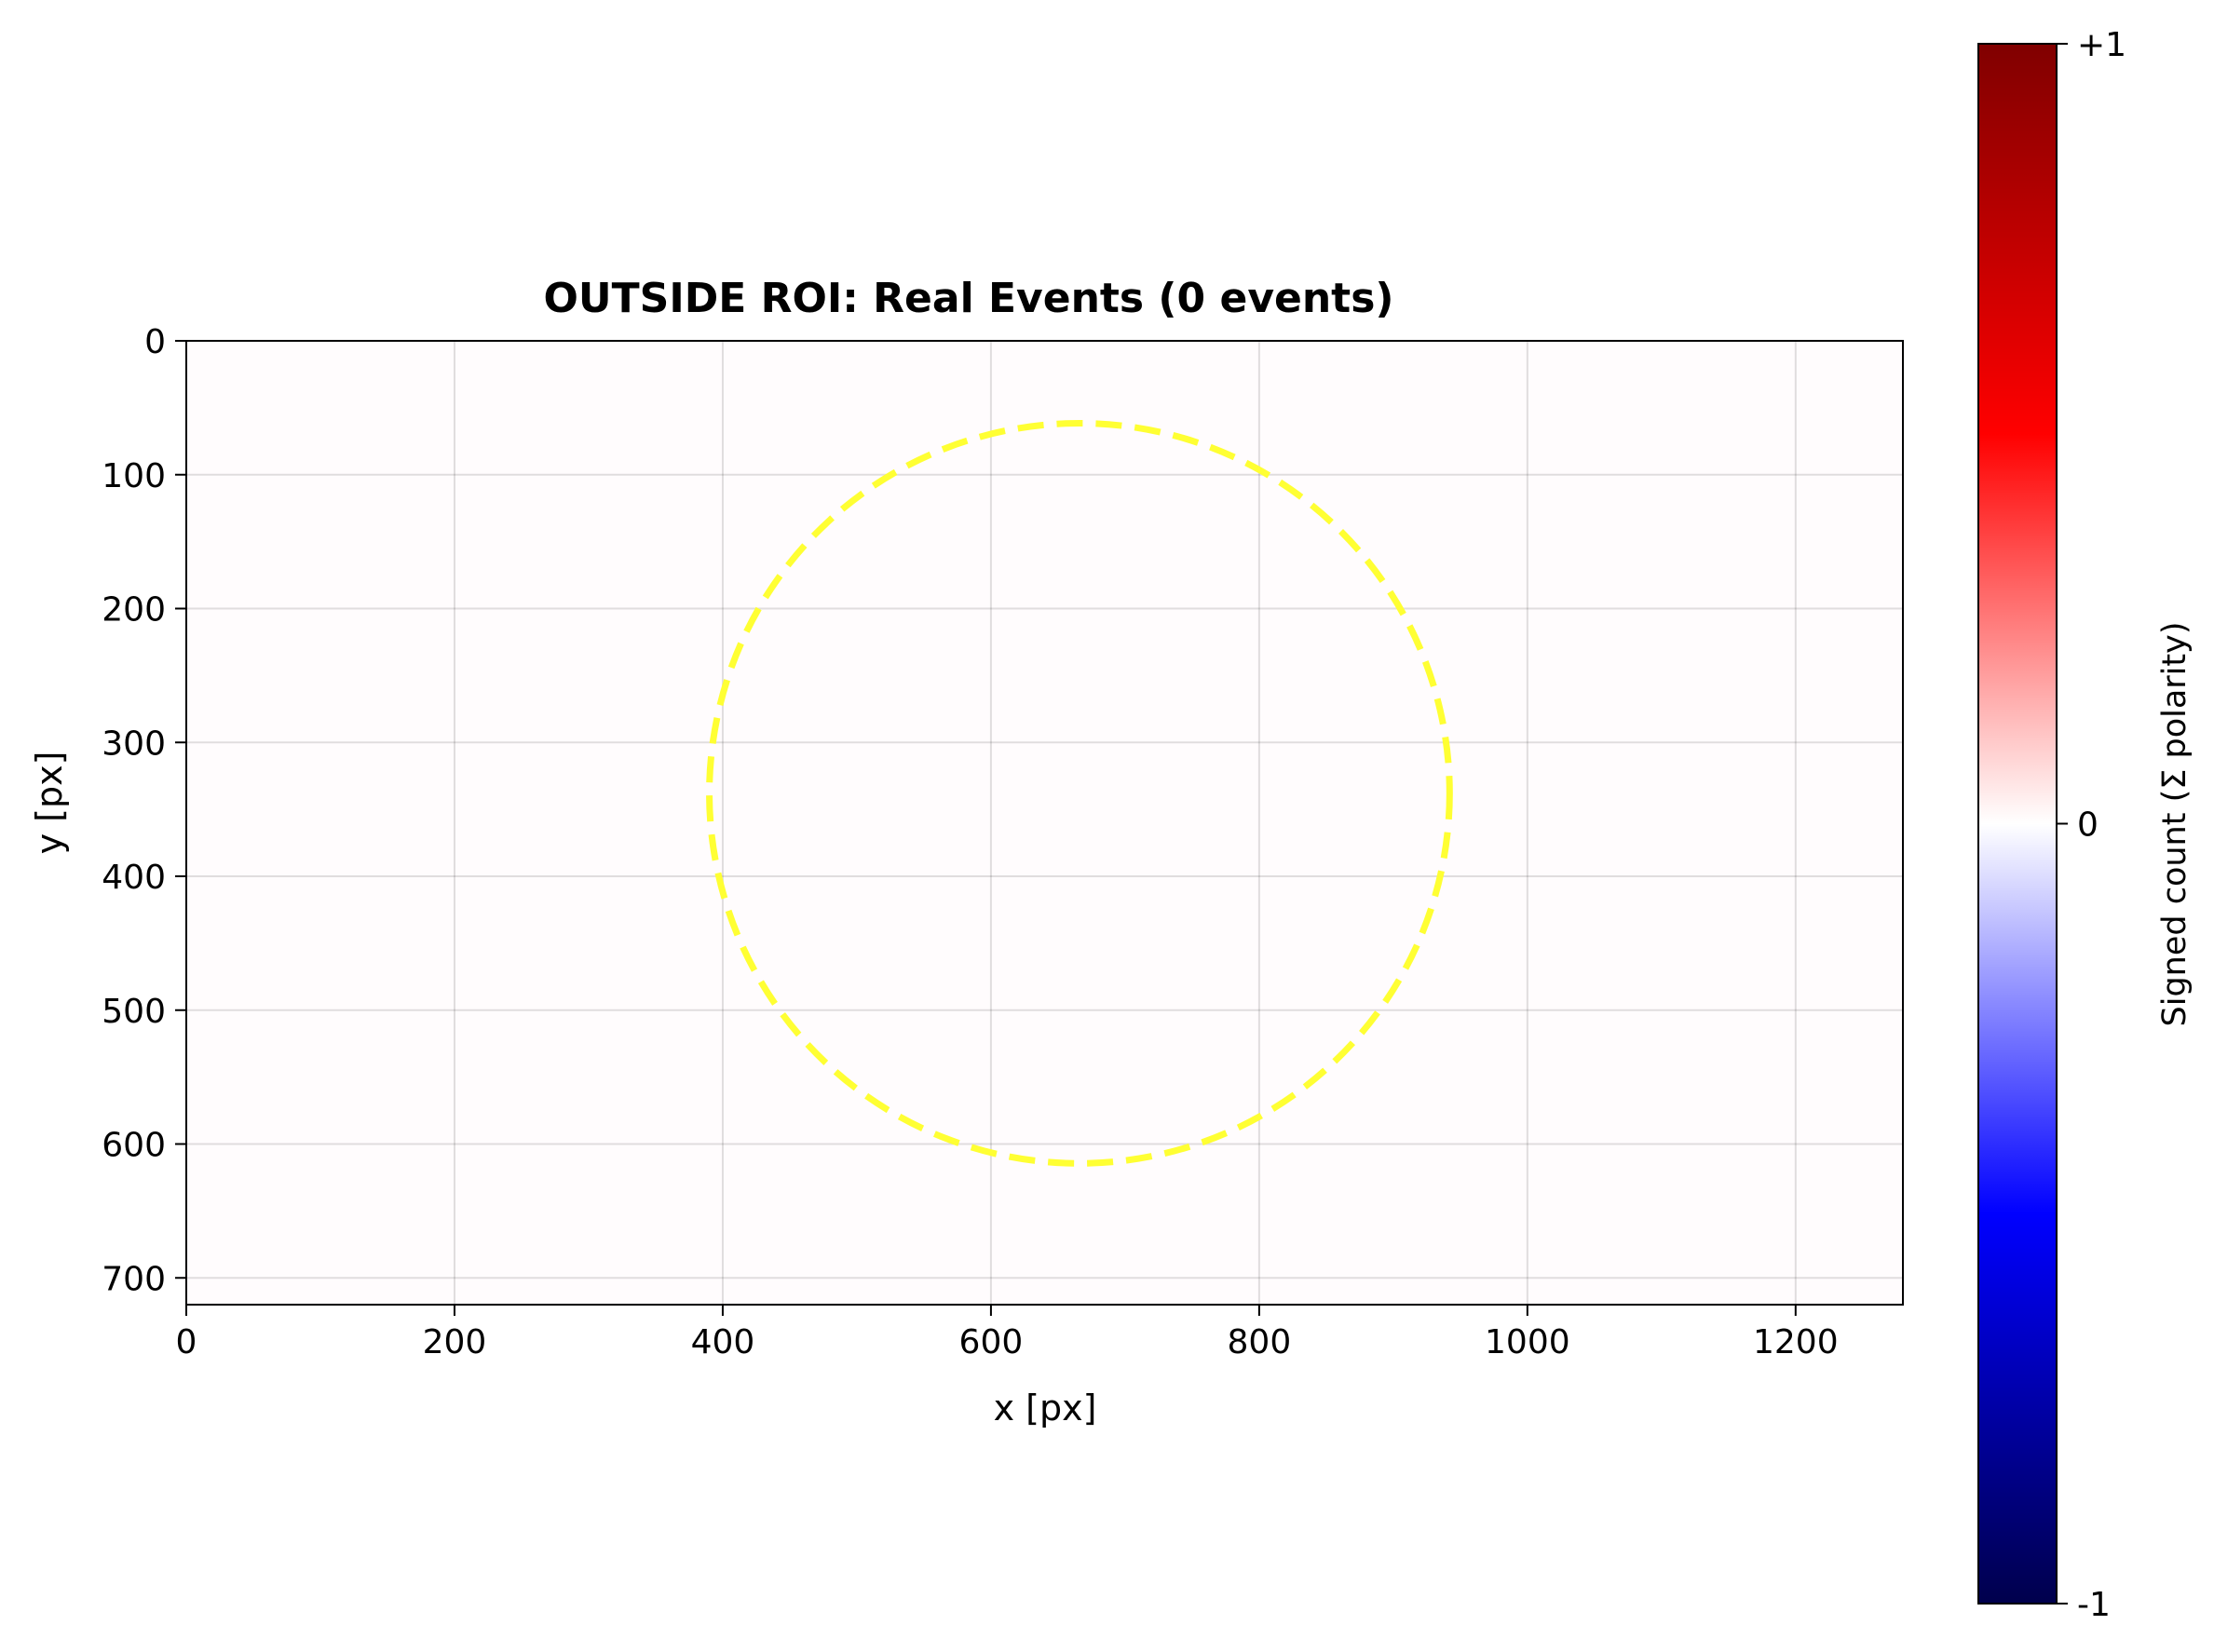  Describe the element at coordinates (155, 342) in the screenshot. I see `y-tick-label: 0` at that location.